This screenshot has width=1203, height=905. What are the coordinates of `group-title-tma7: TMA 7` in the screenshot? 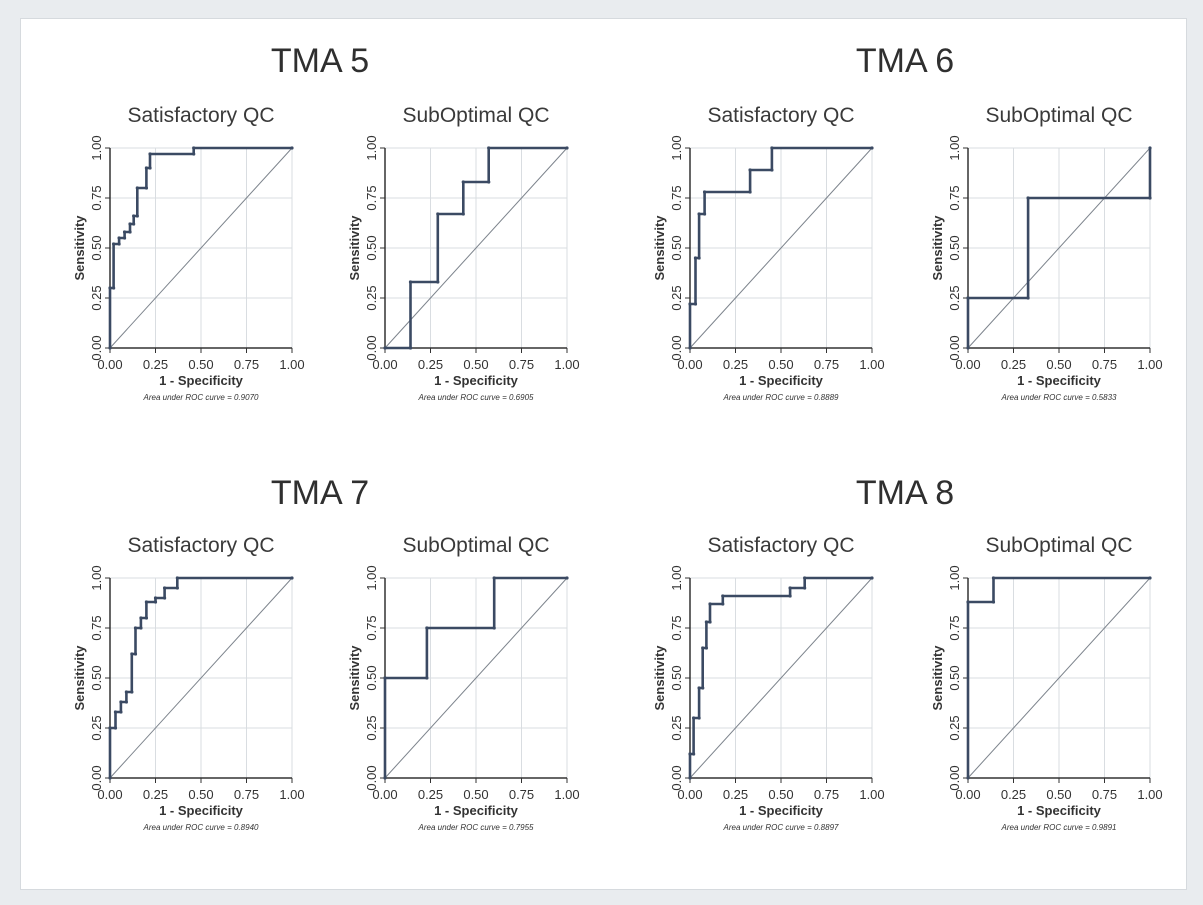 It's located at (320, 493).